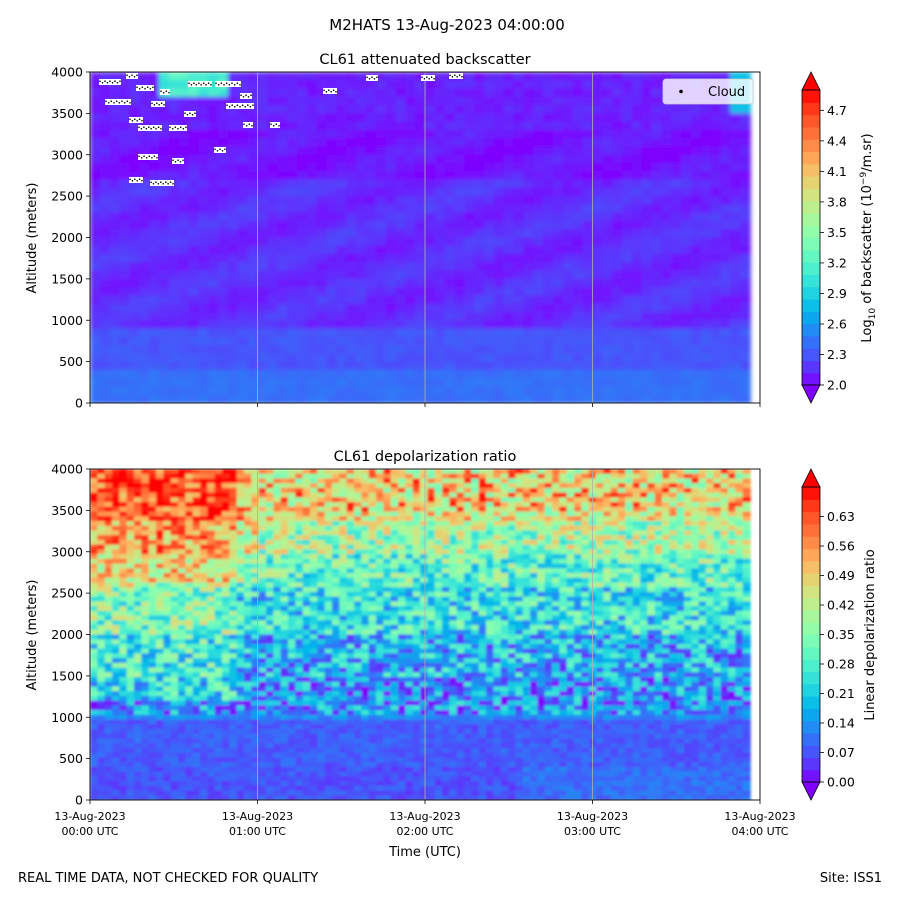 The image size is (900, 900). I want to click on colorbar-tick-label: 0.00, so click(841, 782).